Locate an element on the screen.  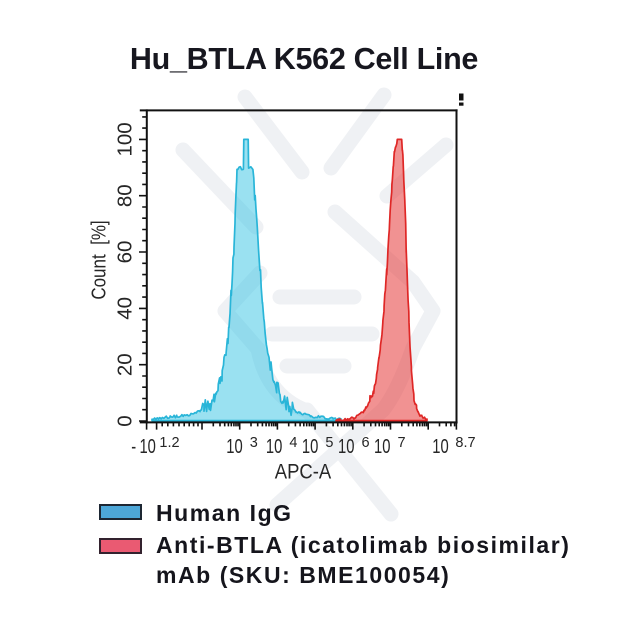
svg-text: 8.7 is located at coordinates (465, 443).